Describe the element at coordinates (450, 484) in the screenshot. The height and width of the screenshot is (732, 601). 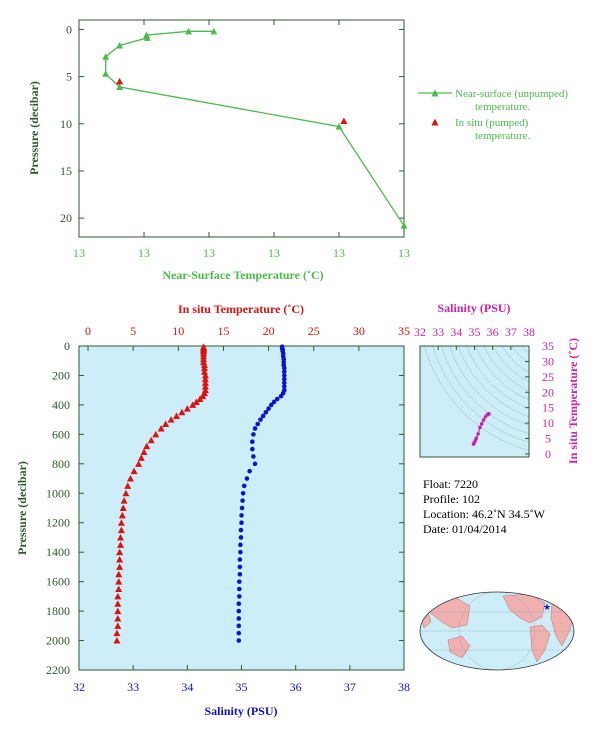
I see `info-float: Float: 7220` at that location.